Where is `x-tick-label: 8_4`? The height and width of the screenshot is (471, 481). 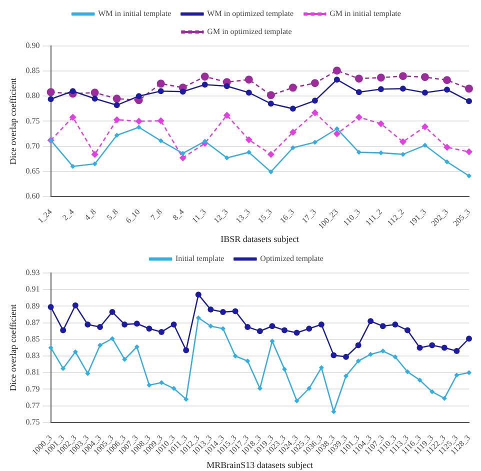 x-tick-label: 8_4 is located at coordinates (178, 214).